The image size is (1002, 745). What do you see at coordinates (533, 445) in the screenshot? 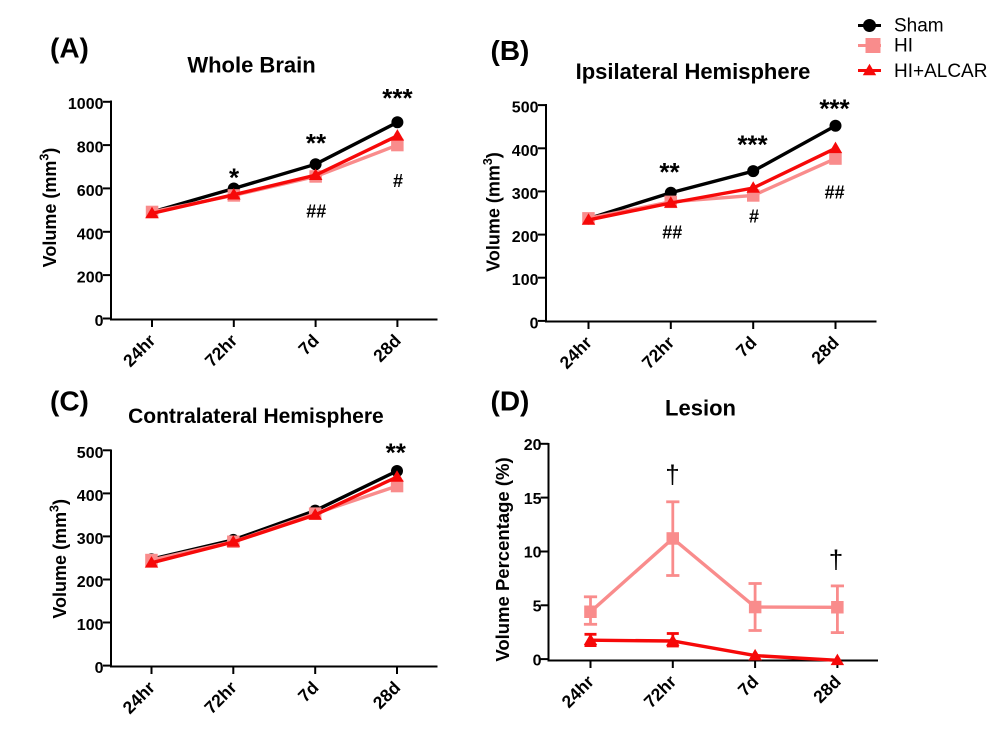
I see `svg-text: 20` at bounding box center [533, 445].